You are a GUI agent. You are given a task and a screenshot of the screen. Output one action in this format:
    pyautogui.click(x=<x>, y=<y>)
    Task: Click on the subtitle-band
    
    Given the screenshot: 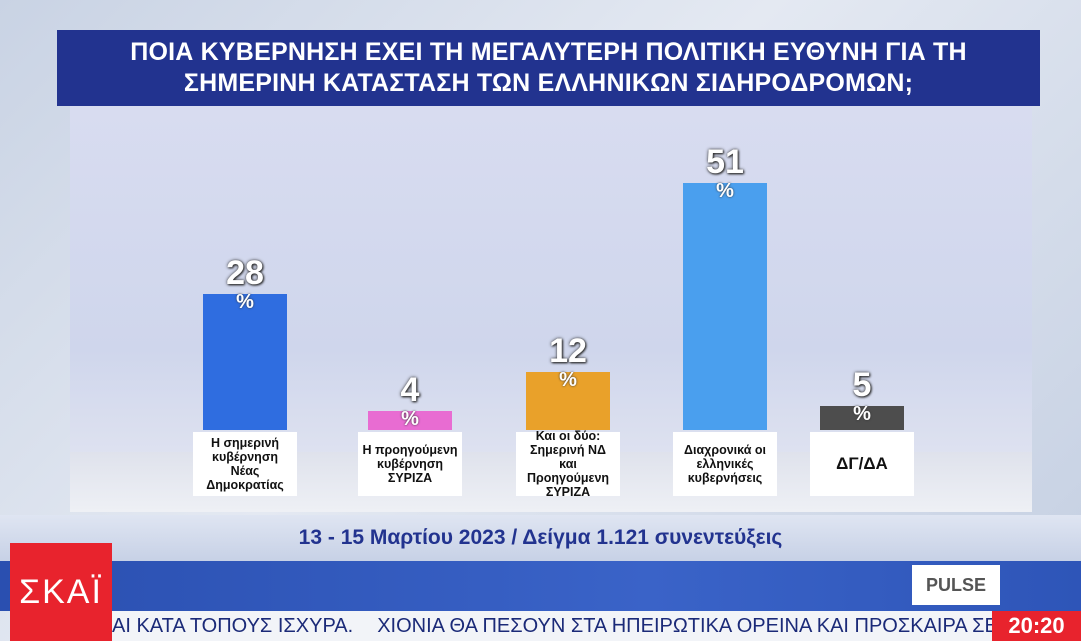 What is the action you would take?
    pyautogui.click(x=540, y=538)
    